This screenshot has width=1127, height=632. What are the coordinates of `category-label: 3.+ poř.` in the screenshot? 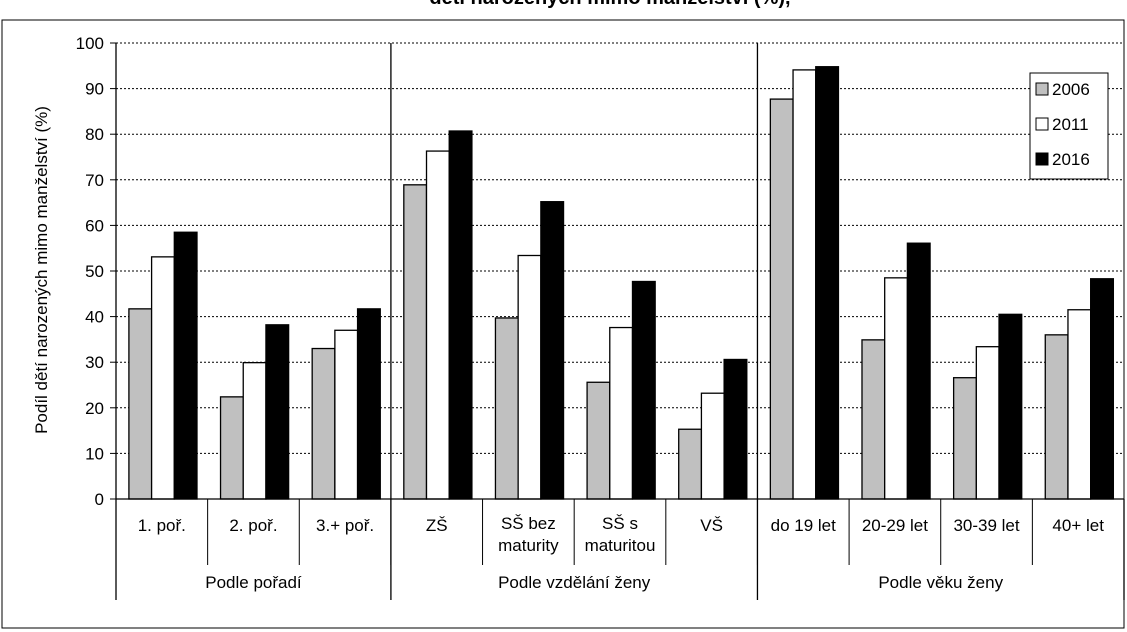 It's located at (345, 525).